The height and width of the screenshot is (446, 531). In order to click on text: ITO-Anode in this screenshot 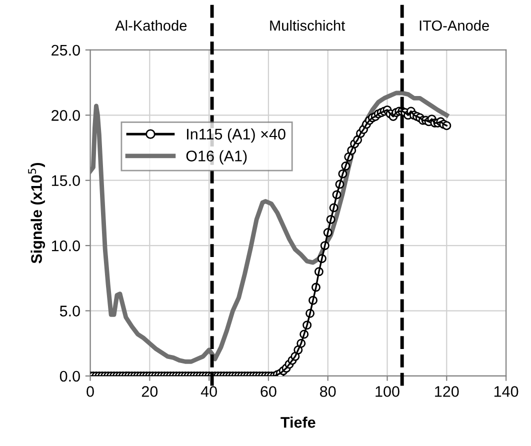, I will do `click(454, 25)`.